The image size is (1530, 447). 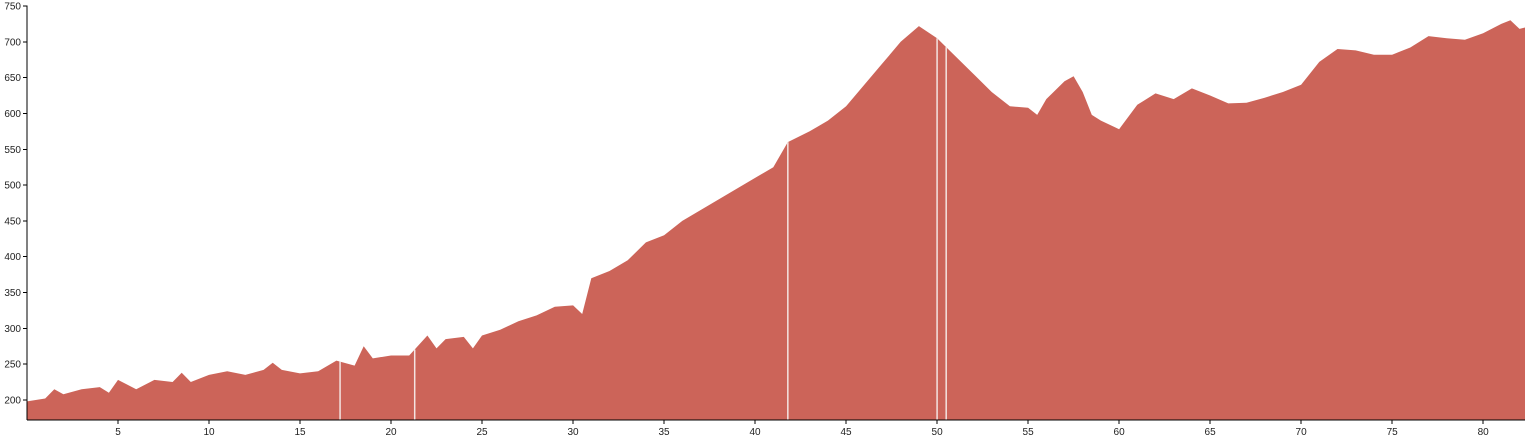 What do you see at coordinates (664, 432) in the screenshot?
I see `x-tick-label: 35` at bounding box center [664, 432].